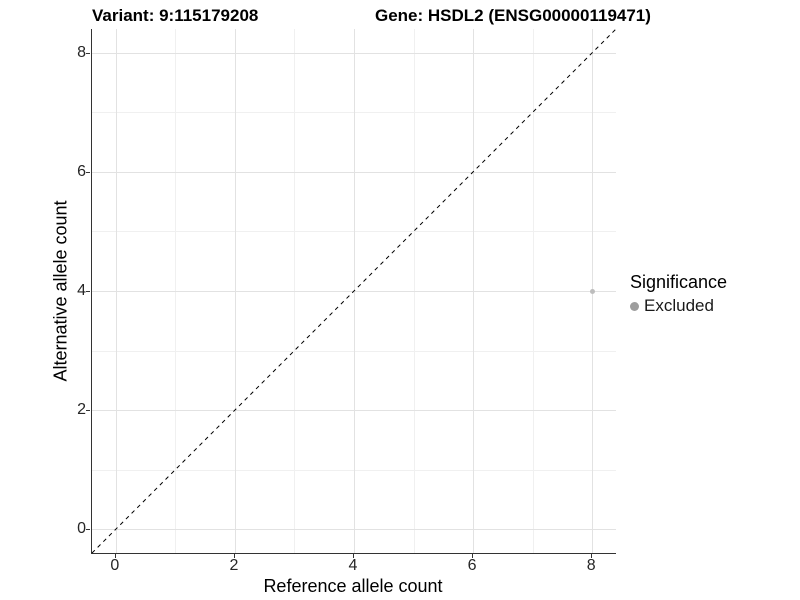 The height and width of the screenshot is (600, 800). Describe the element at coordinates (81, 52) in the screenshot. I see `y-tick-label: 8` at that location.